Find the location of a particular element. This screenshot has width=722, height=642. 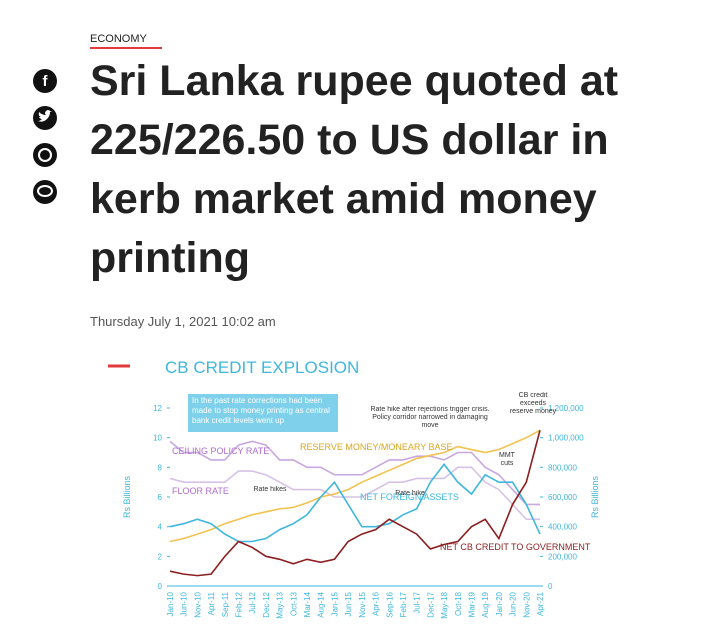

y2-tick-label: 1,000,000 is located at coordinates (566, 438).